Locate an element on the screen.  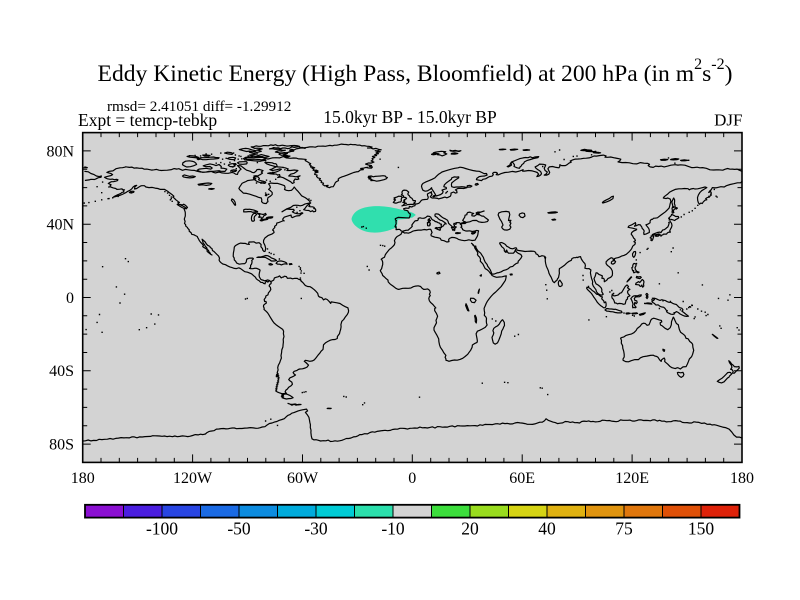
svg-text: -50 is located at coordinates (239, 529).